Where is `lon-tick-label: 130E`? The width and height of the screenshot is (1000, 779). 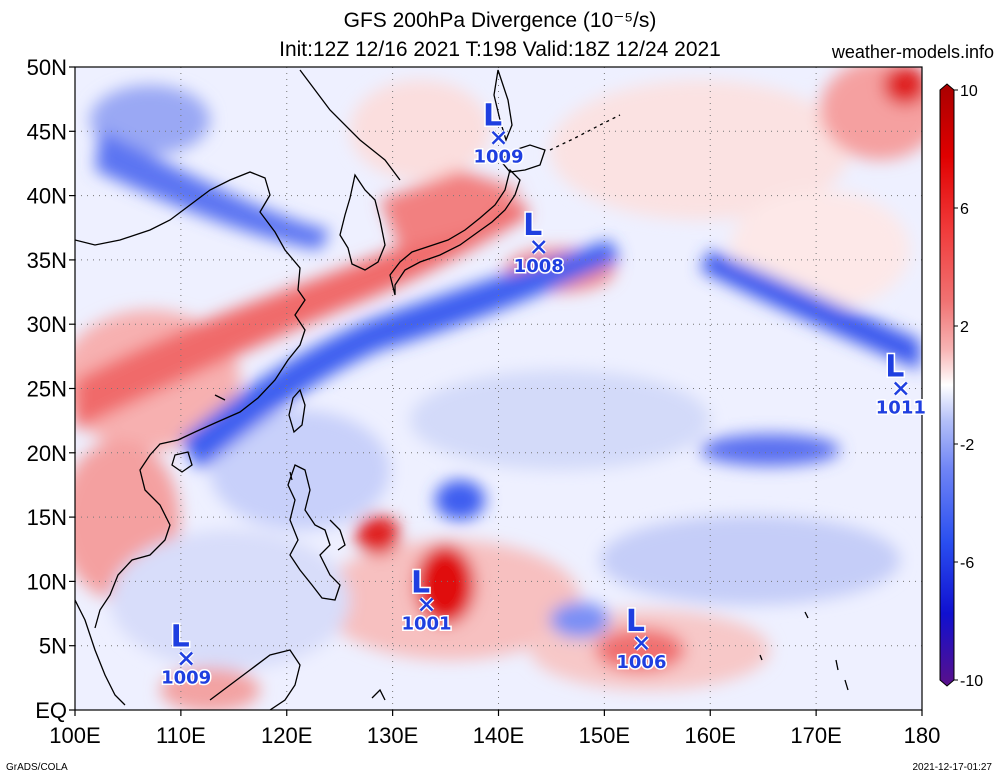
lon-tick-label: 130E is located at coordinates (392, 735).